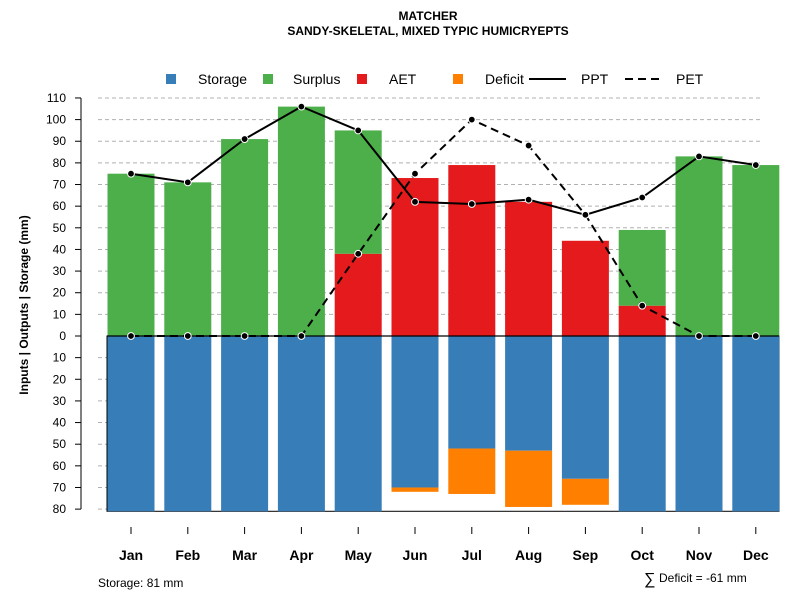 The width and height of the screenshot is (800, 600). I want to click on legend-swatch-aet, so click(362, 79).